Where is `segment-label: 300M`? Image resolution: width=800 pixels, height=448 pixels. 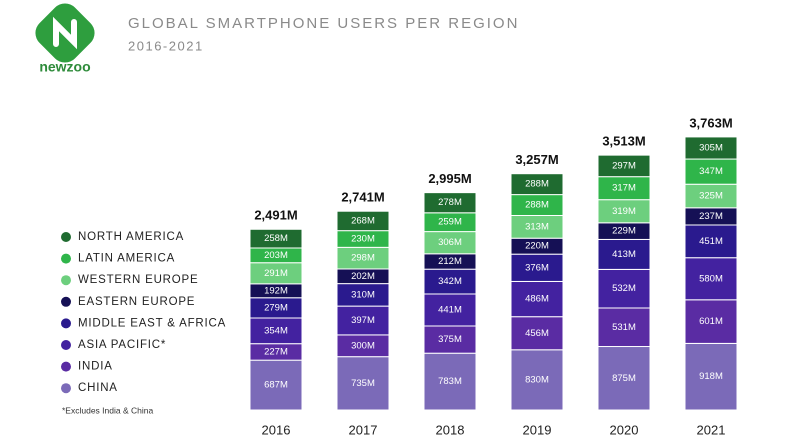
segment-label: 300M is located at coordinates (363, 345).